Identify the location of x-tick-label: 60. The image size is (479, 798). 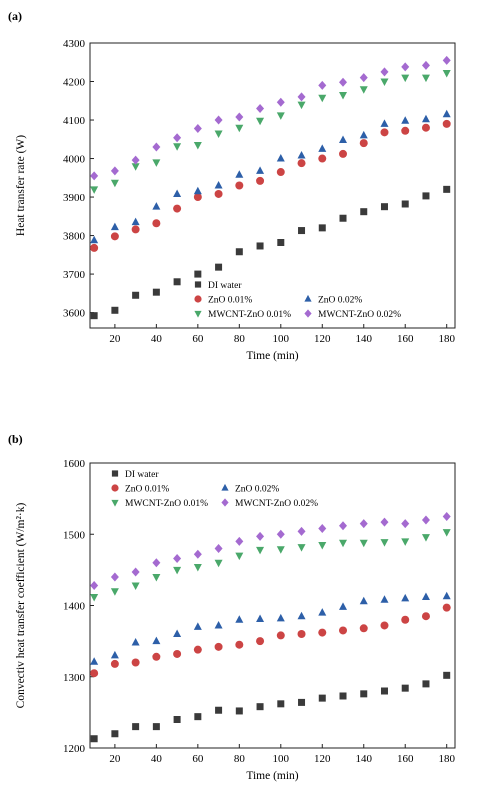
(198, 759).